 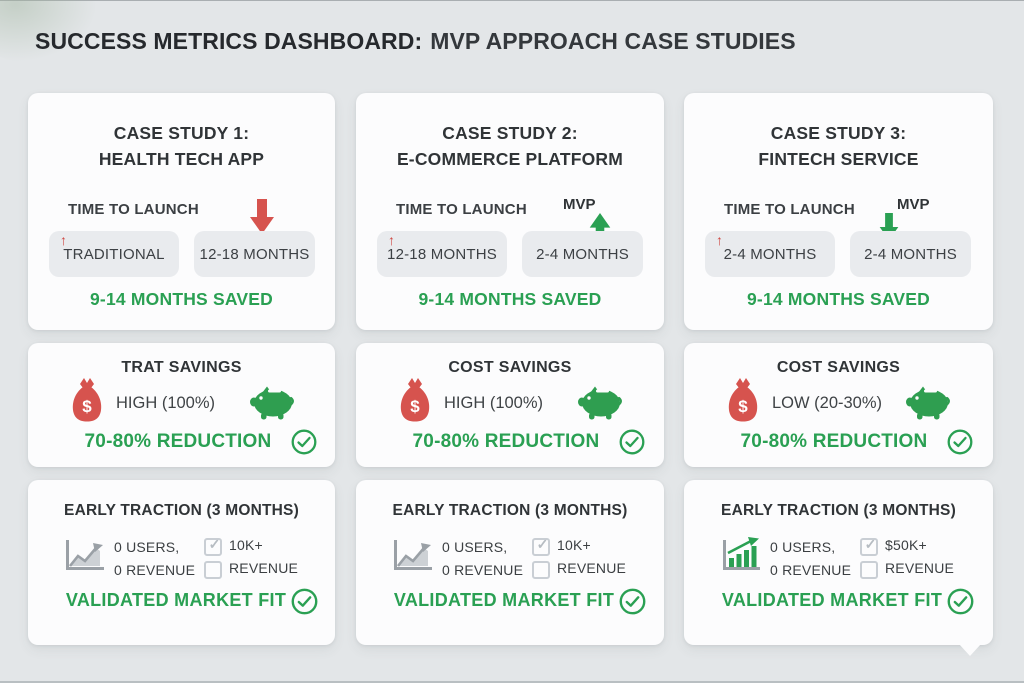 What do you see at coordinates (181, 159) in the screenshot?
I see `case-study-title-line2: HEALTH TECH APP` at bounding box center [181, 159].